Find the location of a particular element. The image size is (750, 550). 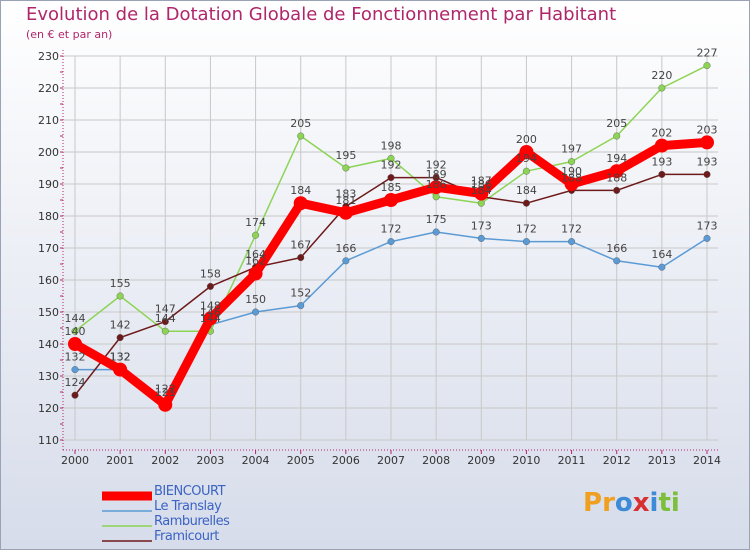

logo-letter: P is located at coordinates (593, 503).